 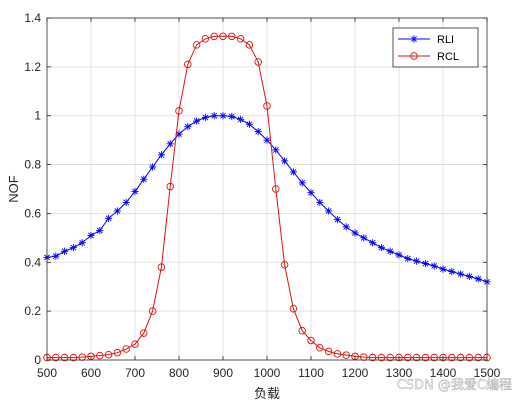 What do you see at coordinates (135, 373) in the screenshot?
I see `x-tick-label: 700` at bounding box center [135, 373].